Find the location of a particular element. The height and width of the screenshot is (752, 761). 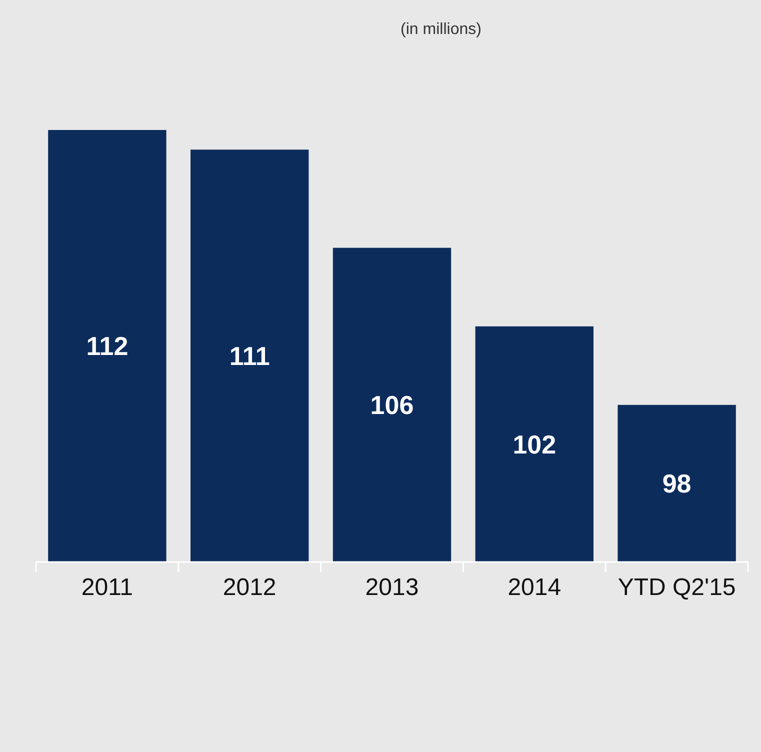

data-label: 102 is located at coordinates (534, 444).